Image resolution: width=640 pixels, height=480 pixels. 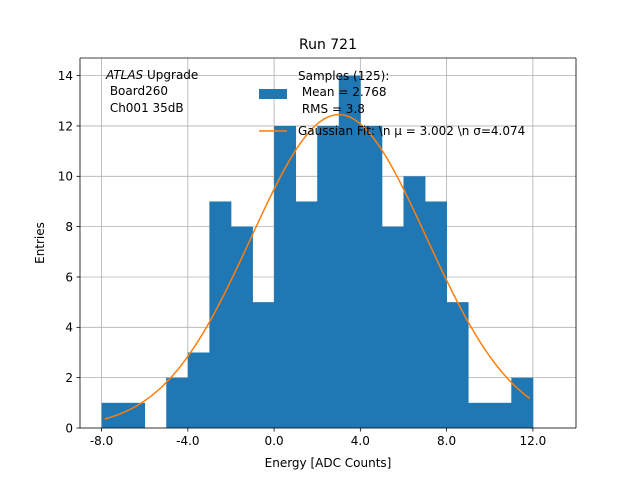 What do you see at coordinates (40, 243) in the screenshot?
I see `y-axis-label: Entries` at bounding box center [40, 243].